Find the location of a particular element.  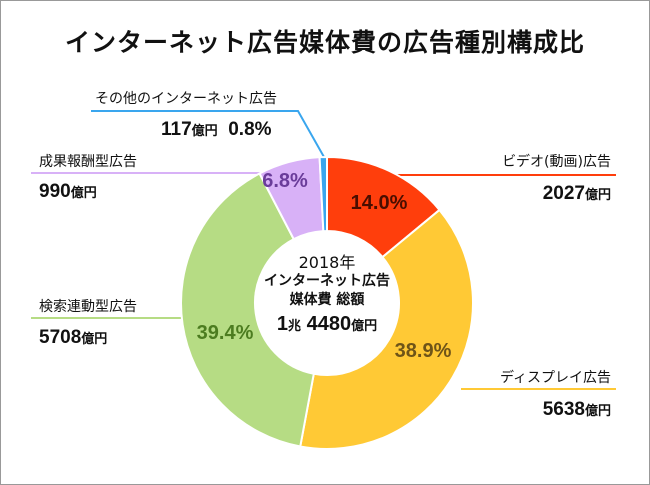

chart-title: インターネット広告媒体費の広告種別構成比 is located at coordinates (324, 42).